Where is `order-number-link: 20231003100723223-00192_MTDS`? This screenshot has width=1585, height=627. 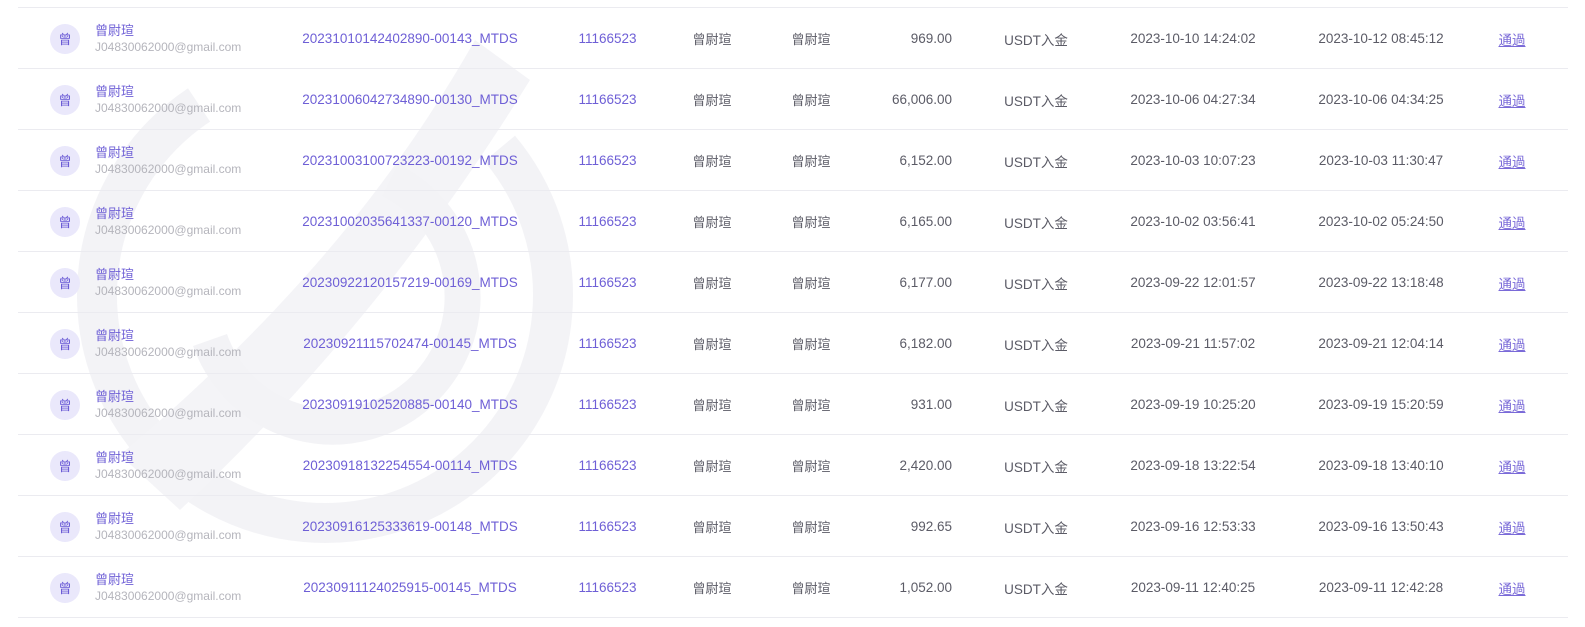 order-number-link: 20231003100723223-00192_MTDS is located at coordinates (410, 160).